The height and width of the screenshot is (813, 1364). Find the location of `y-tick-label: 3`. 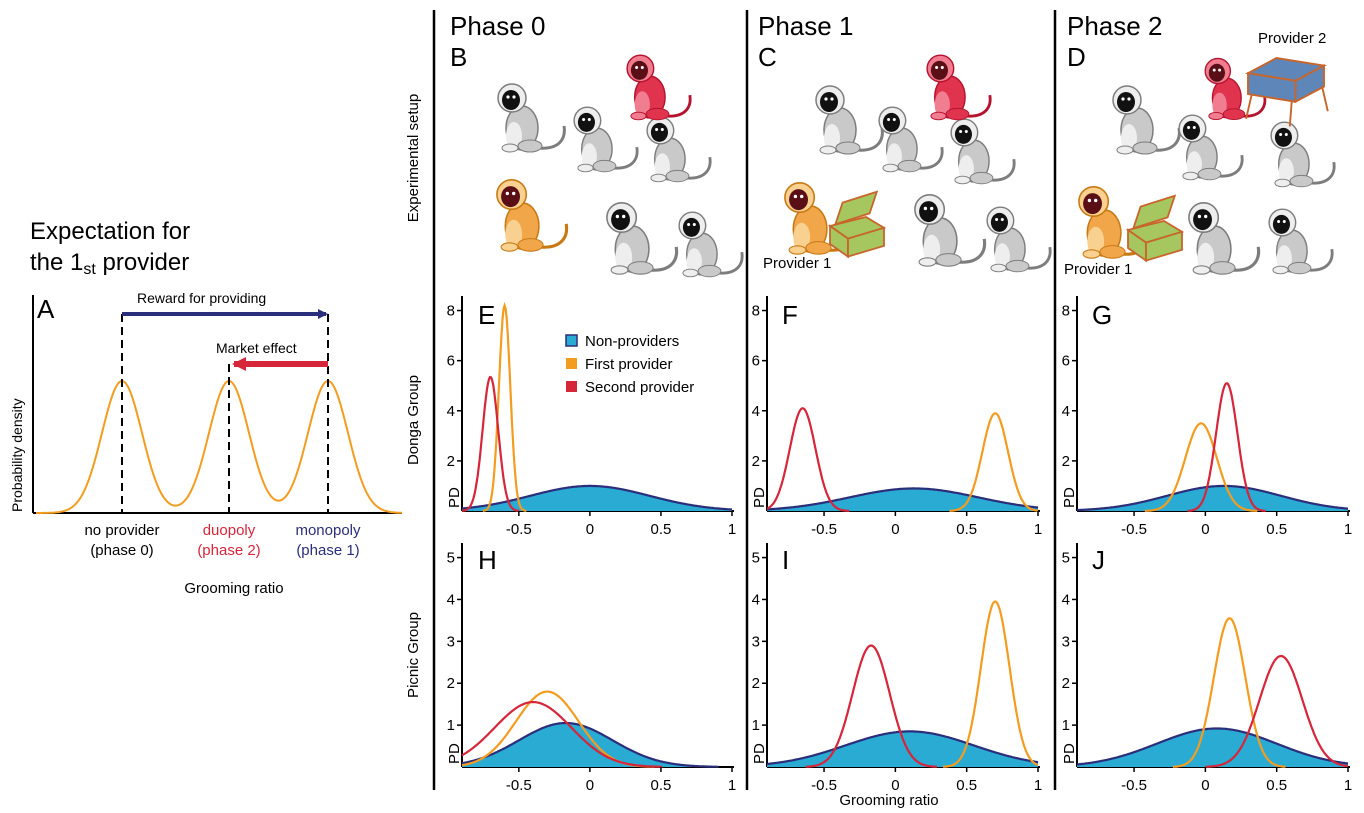

y-tick-label: 3 is located at coordinates (756, 641).